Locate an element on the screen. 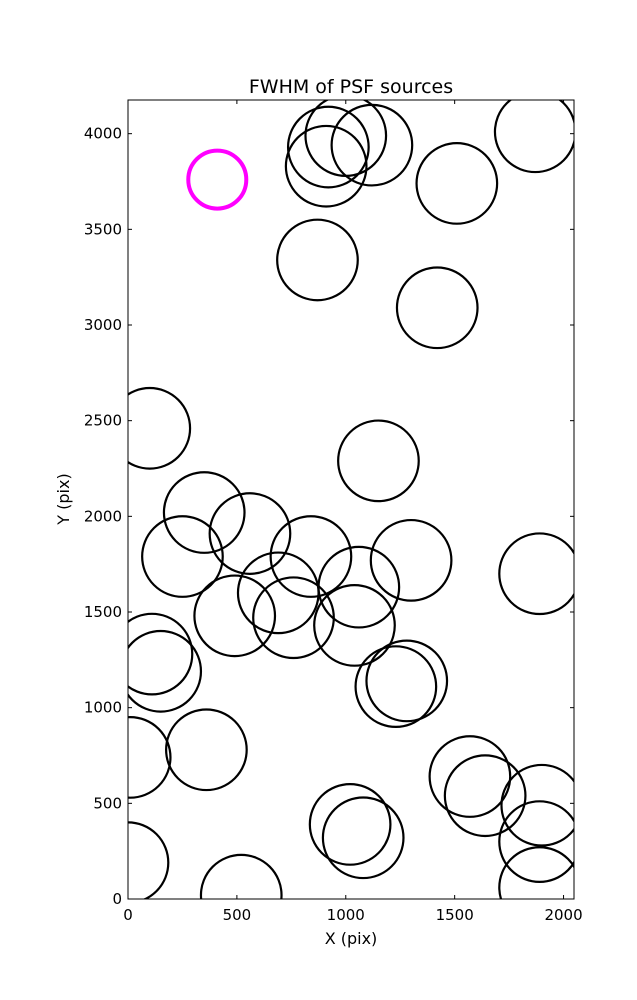 This screenshot has height=1000, width=637. y-tick-label: 3500 is located at coordinates (103, 229).